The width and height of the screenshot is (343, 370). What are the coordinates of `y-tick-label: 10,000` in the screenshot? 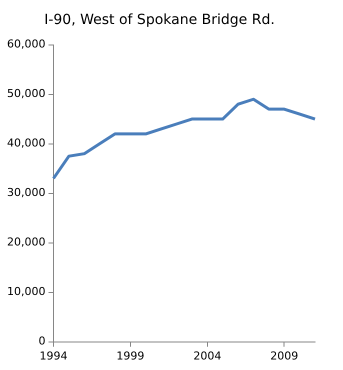 It's located at (26, 291).